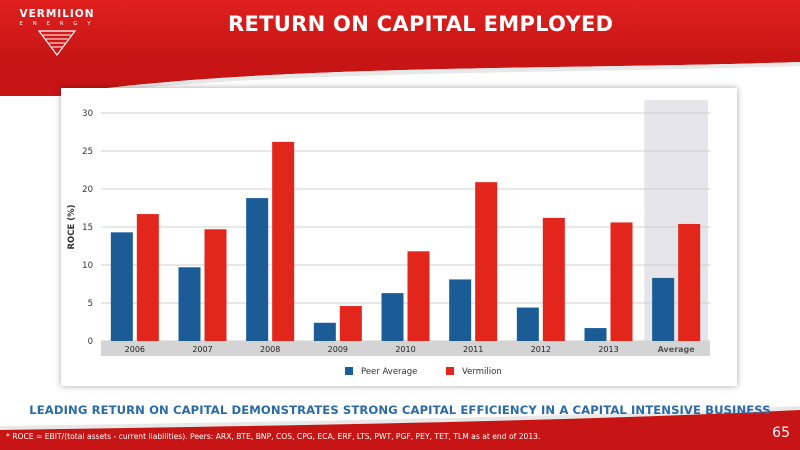 The height and width of the screenshot is (450, 800). I want to click on vermilion-bar-2012, so click(553, 279).